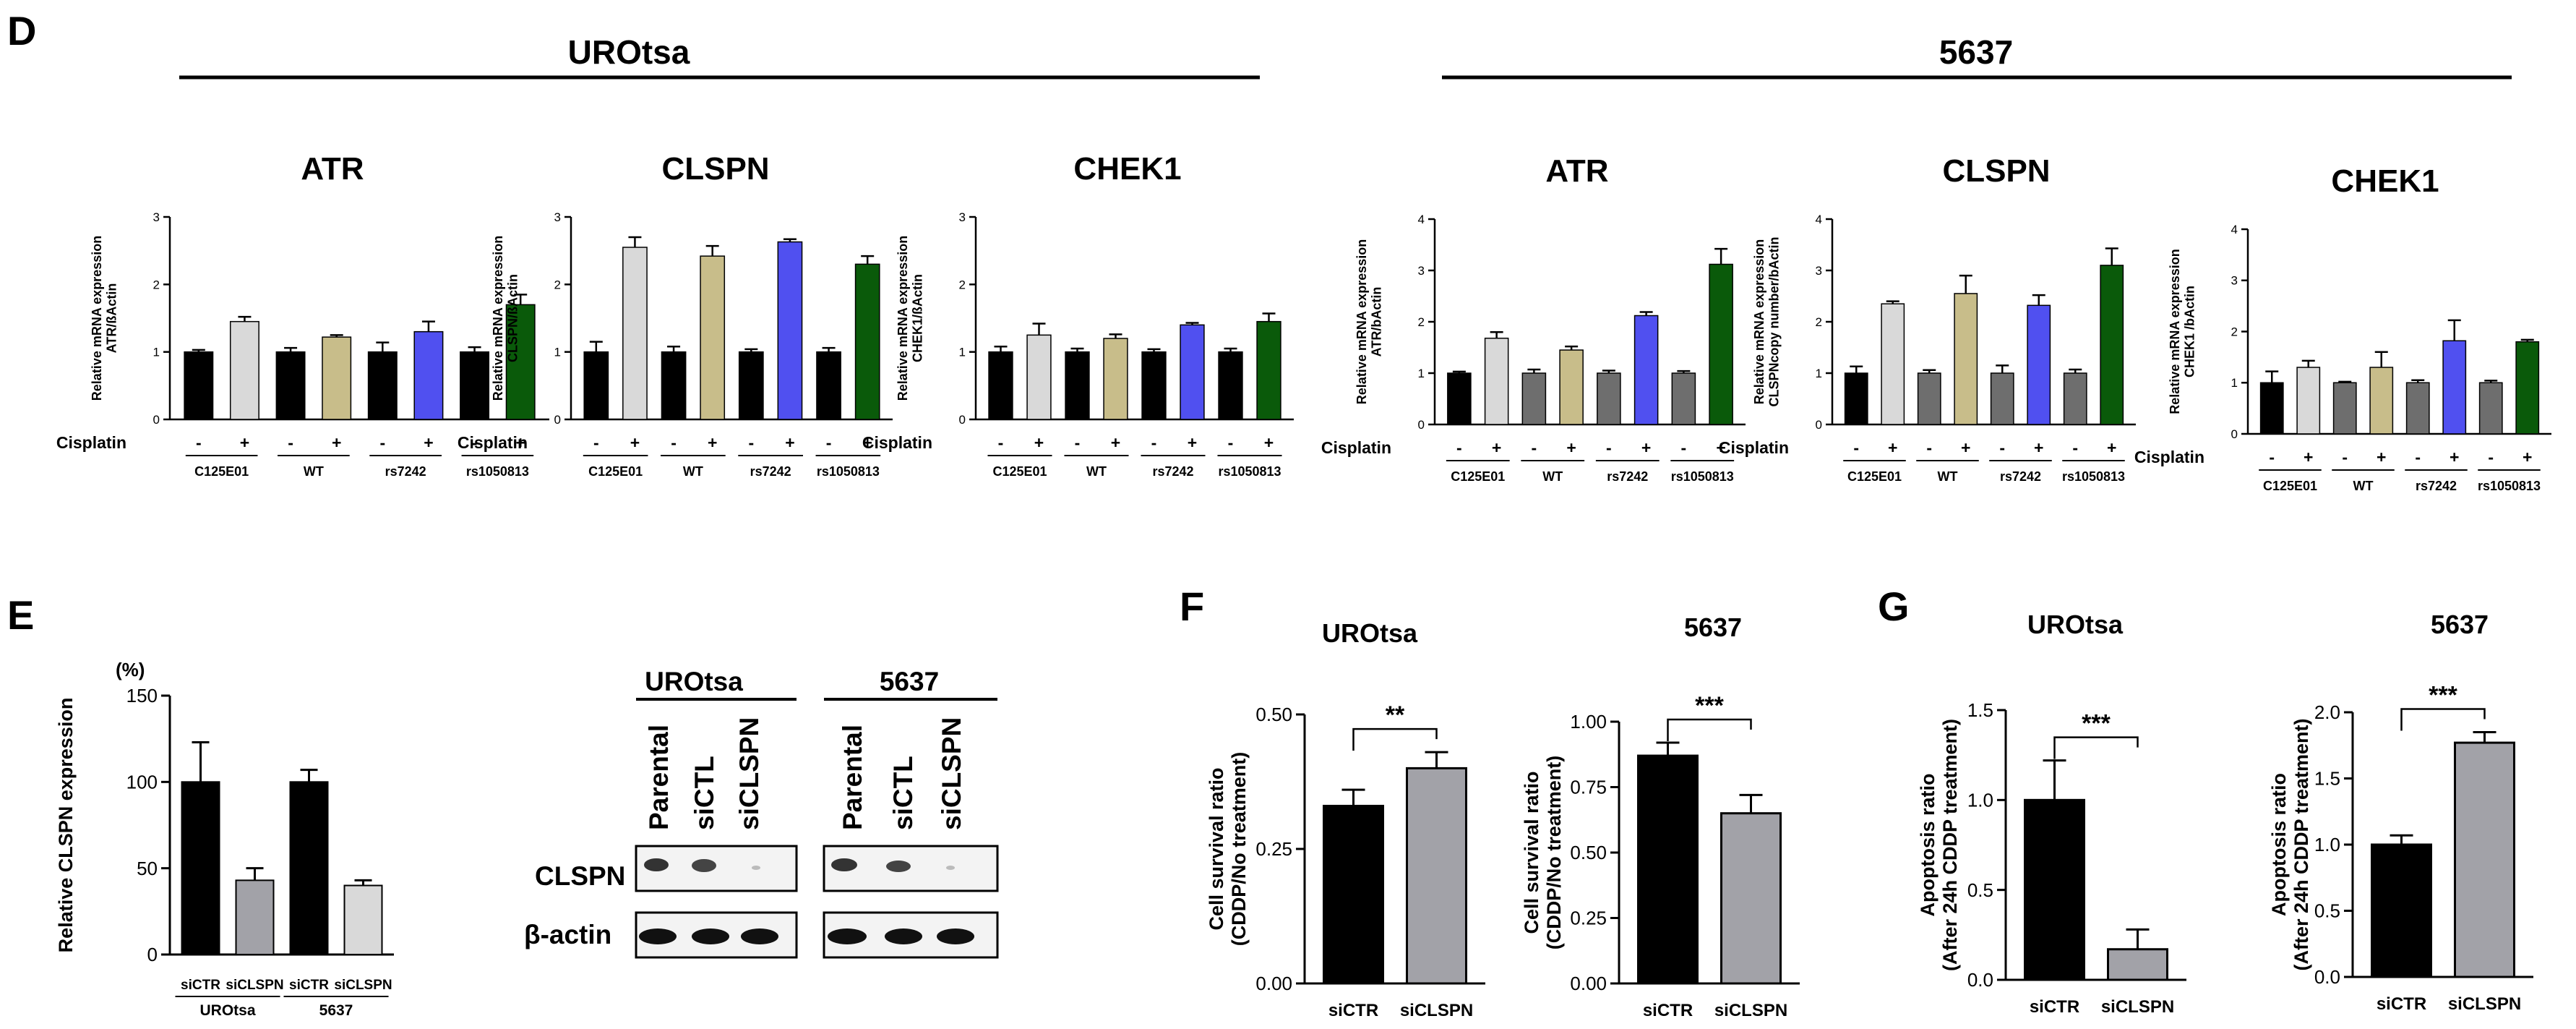 The image size is (2576, 1029). I want to click on chart-d-5637-chek1-group-label: rs7242, so click(2436, 486).